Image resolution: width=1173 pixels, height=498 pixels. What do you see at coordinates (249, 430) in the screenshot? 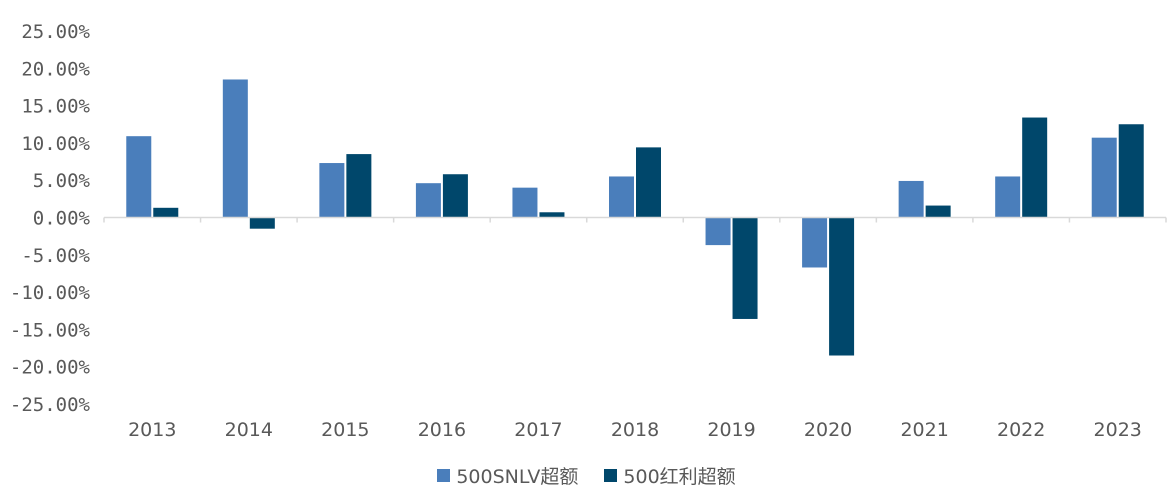
I see `x-tick-label: 2014` at bounding box center [249, 430].